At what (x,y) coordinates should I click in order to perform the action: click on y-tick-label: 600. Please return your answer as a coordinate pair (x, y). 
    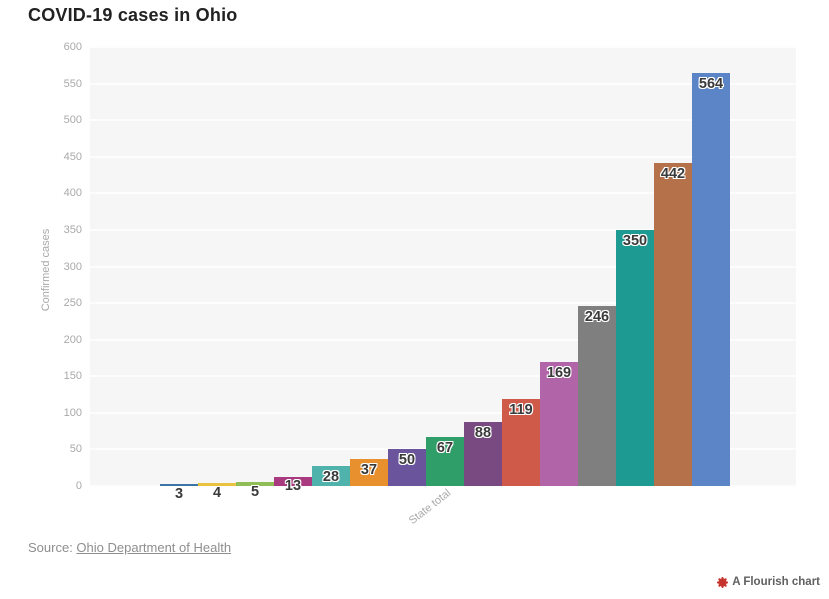
    Looking at the image, I should click on (72, 47).